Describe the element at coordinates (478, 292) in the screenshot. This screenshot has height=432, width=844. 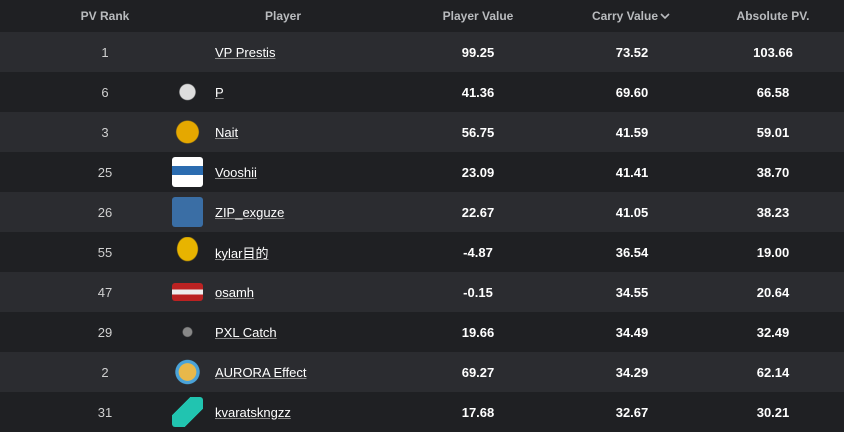
I see `player-value: -0.15` at that location.